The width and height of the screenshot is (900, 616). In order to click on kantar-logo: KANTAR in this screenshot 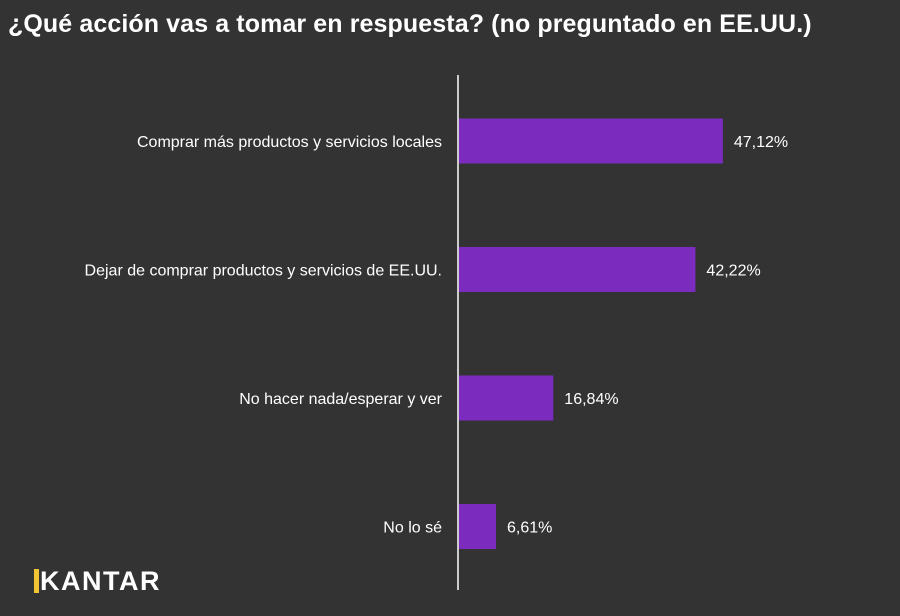, I will do `click(97, 581)`.